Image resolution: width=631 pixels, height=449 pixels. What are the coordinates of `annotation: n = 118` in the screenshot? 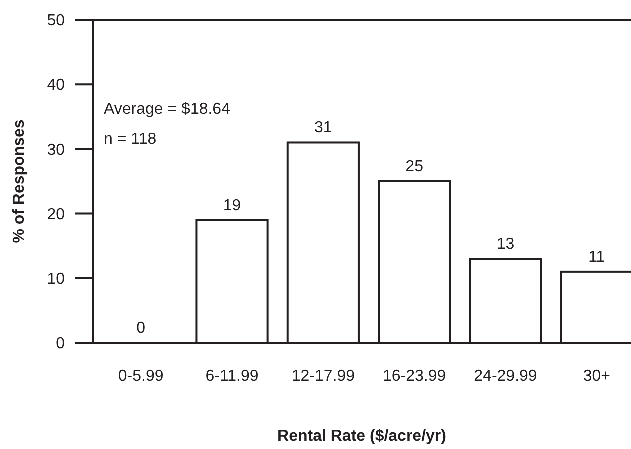 It's located at (130, 139).